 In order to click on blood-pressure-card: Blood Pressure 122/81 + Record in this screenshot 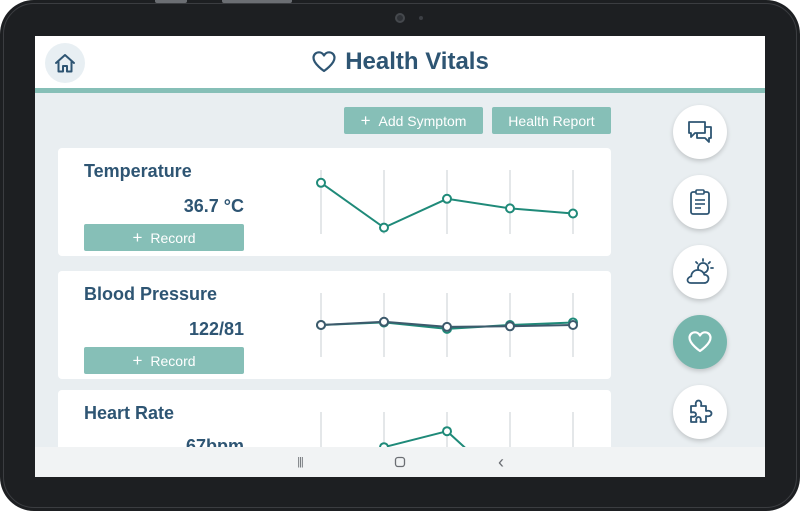, I will do `click(334, 325)`.